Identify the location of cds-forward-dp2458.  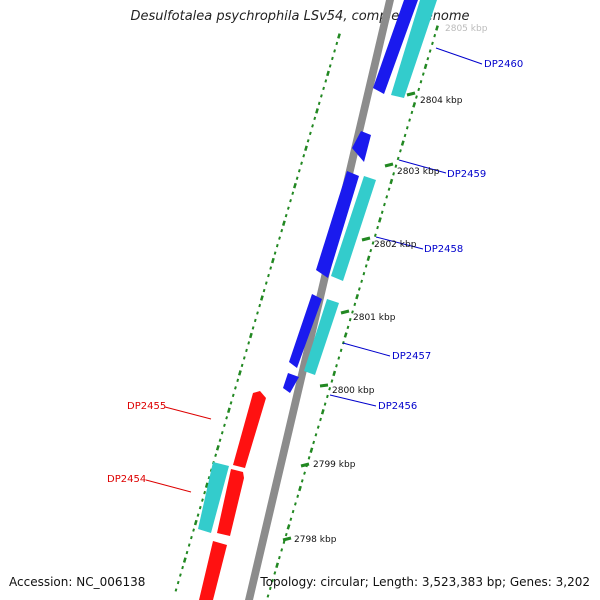
(337, 224).